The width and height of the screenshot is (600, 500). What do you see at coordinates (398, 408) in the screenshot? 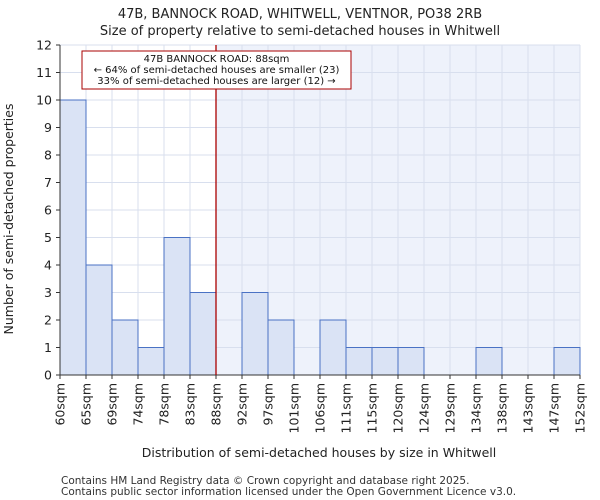
I see `x-tick-label: 120sqm` at bounding box center [398, 408].